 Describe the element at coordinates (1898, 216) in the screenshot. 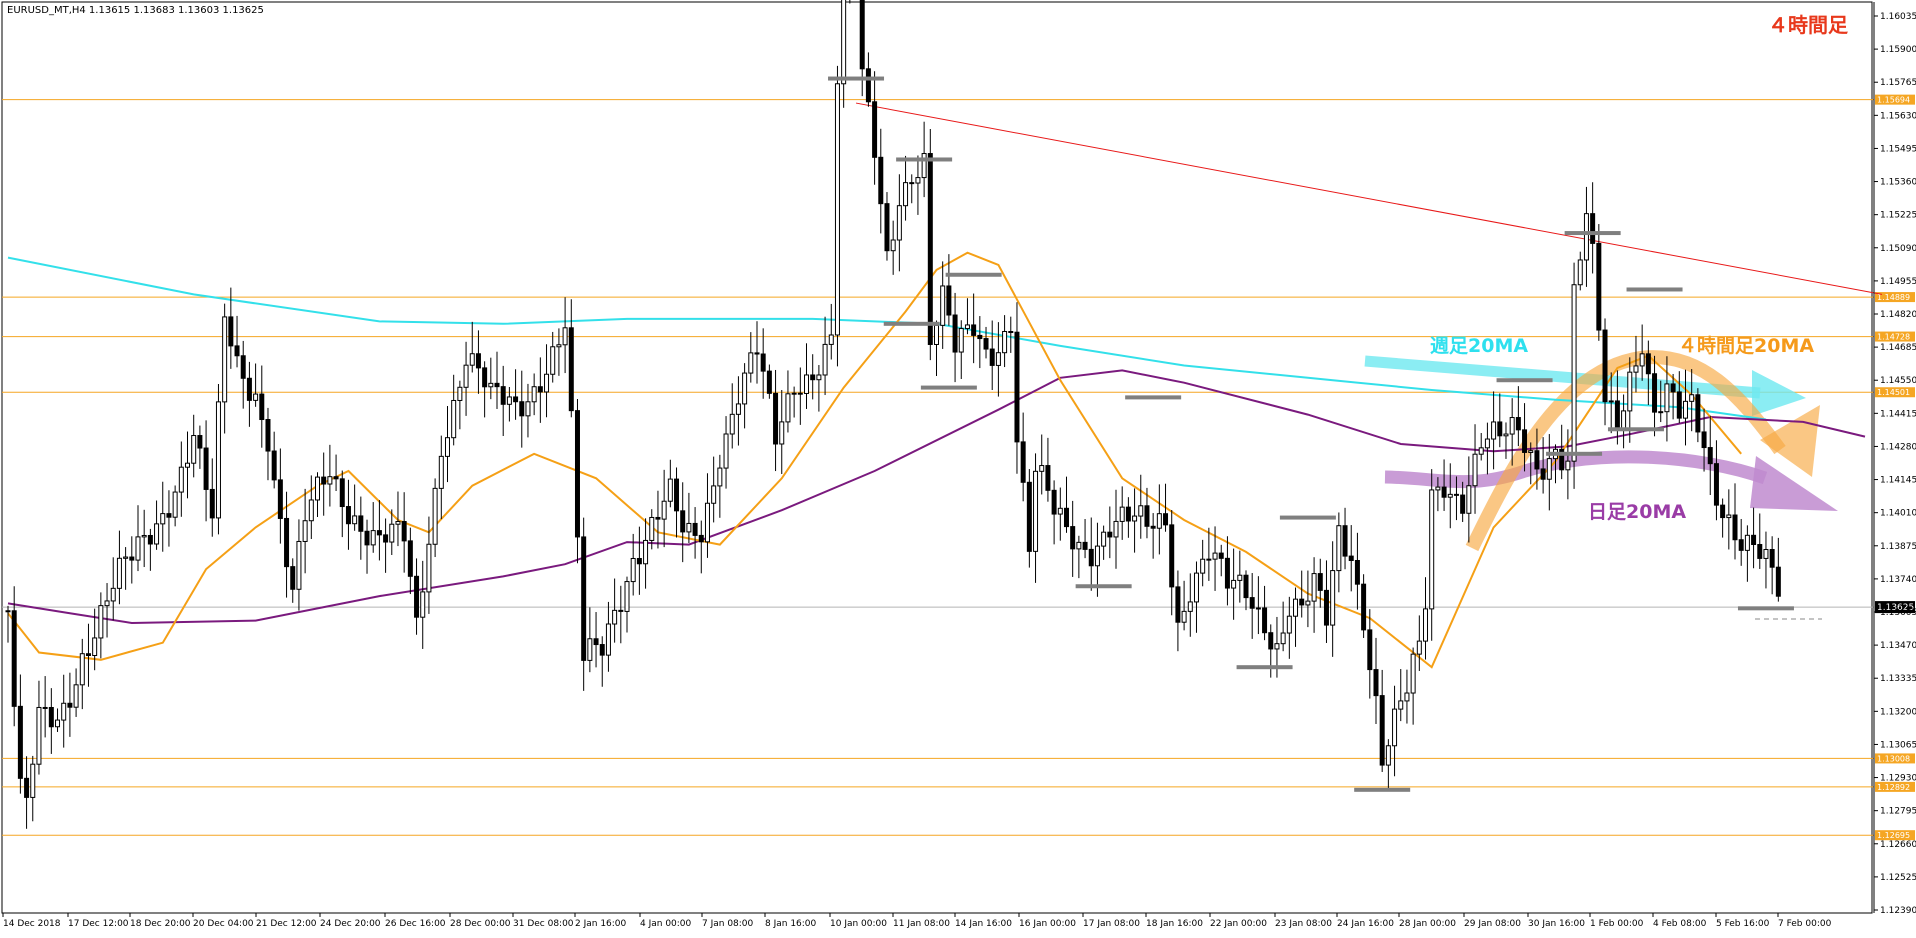

I see `price-tick-label: 1.15225` at that location.